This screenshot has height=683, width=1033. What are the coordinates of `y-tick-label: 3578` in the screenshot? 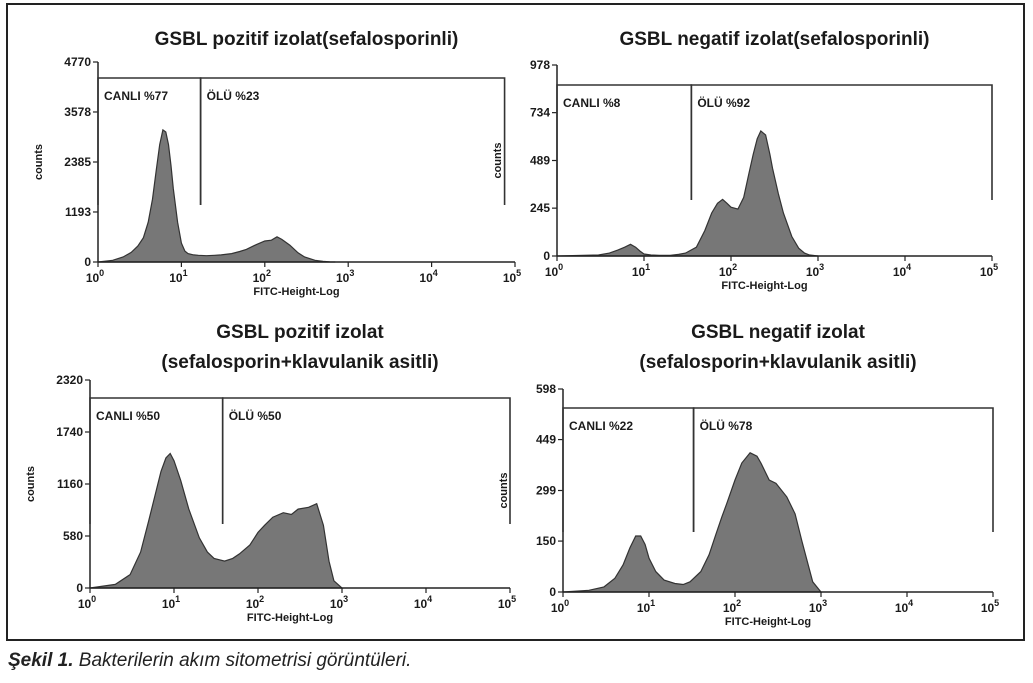 It's located at (77, 112).